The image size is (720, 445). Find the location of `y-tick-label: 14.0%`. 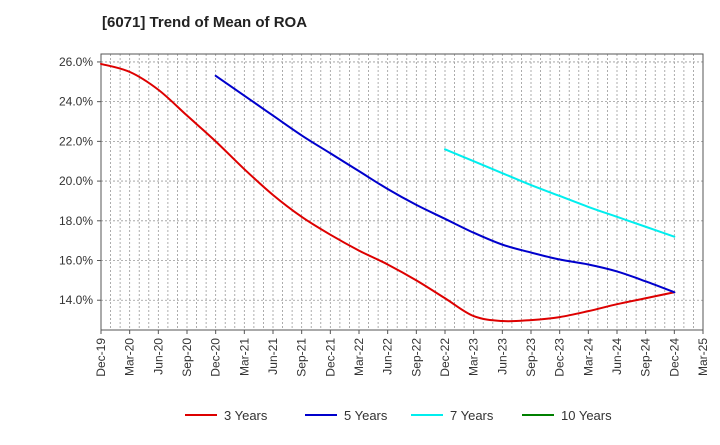

y-tick-label: 14.0% is located at coordinates (76, 300).